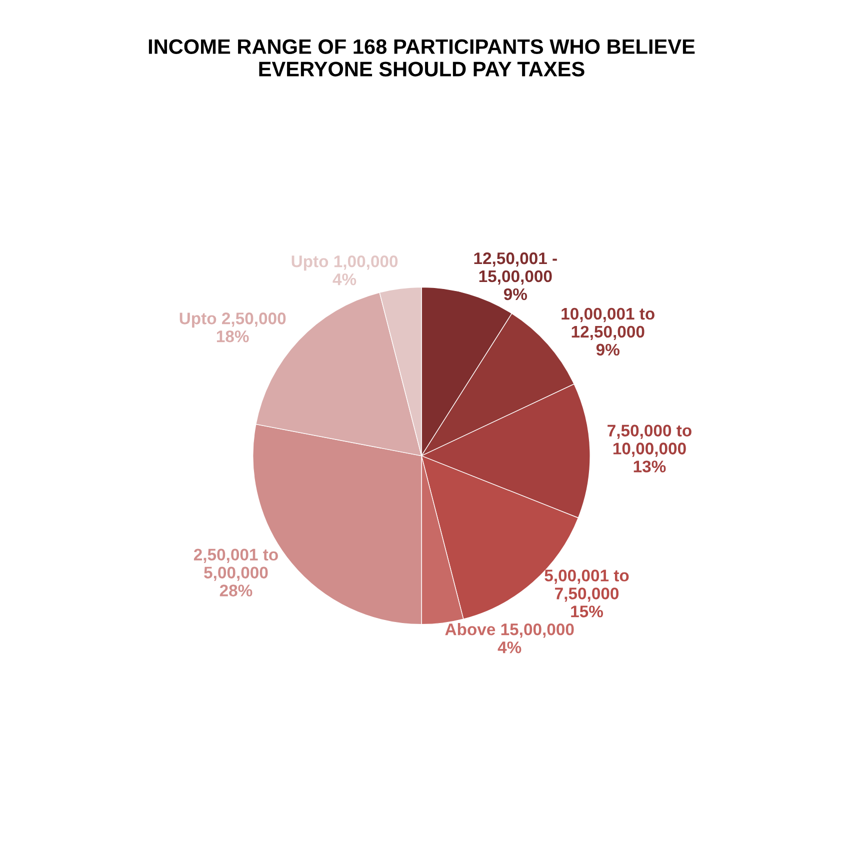 Image resolution: width=843 pixels, height=860 pixels. Describe the element at coordinates (233, 320) in the screenshot. I see `slice-label: Upto 2,50,000` at that location.